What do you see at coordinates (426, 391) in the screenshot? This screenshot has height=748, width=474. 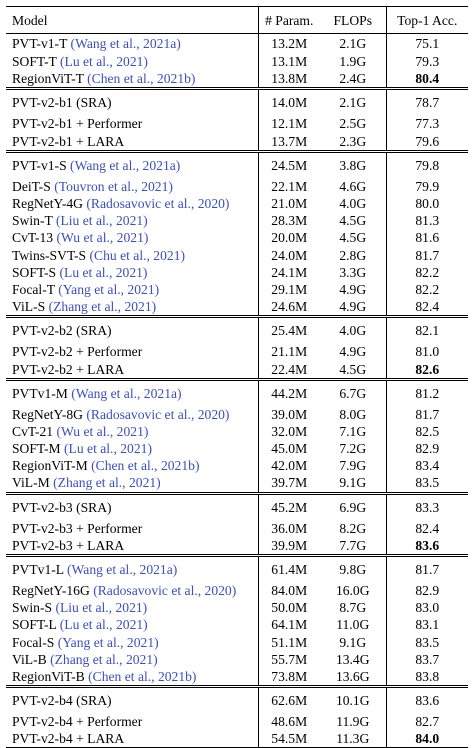 I see `accuracy-cell: 81.2` at bounding box center [426, 391].